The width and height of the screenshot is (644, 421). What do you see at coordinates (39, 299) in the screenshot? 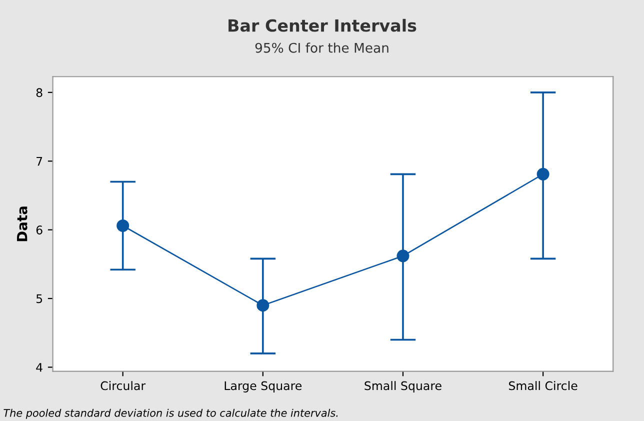
I see `y-tick-label: 5` at bounding box center [39, 299].